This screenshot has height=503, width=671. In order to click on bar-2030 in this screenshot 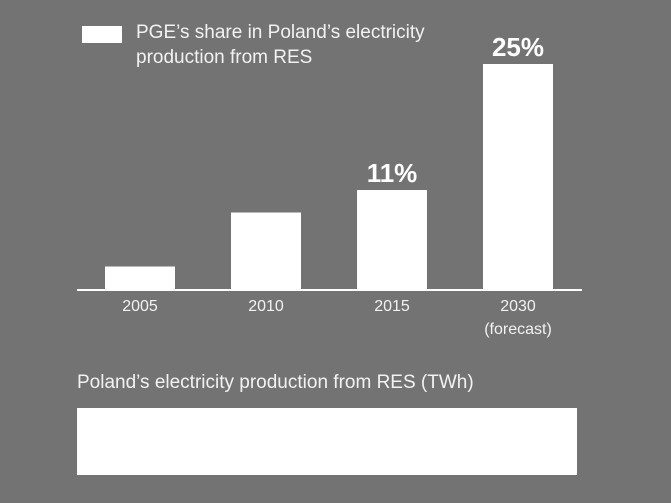, I will do `click(518, 176)`.